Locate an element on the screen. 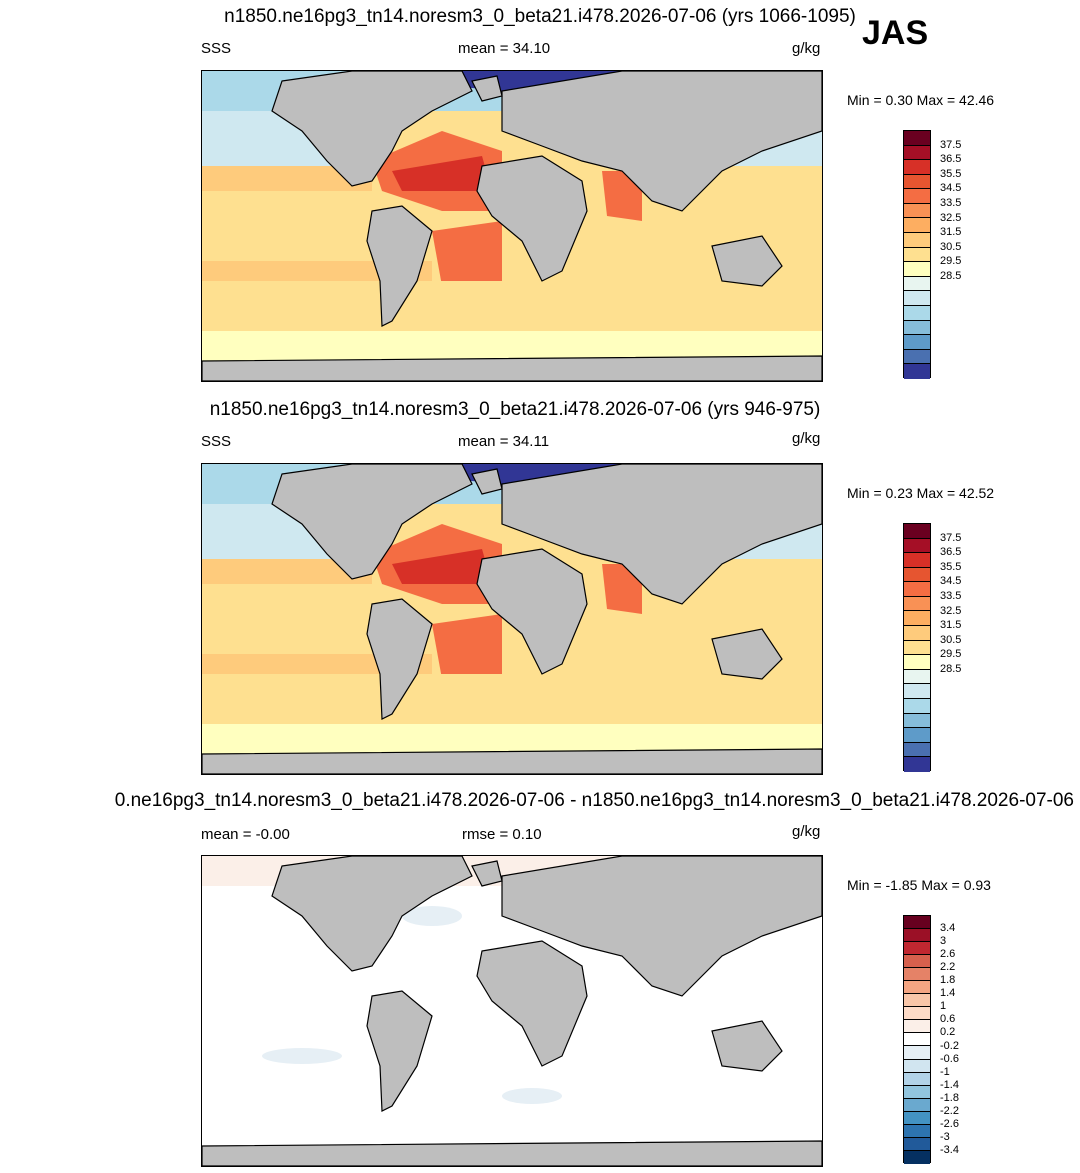 The height and width of the screenshot is (1173, 1080). panel-1-colorbar is located at coordinates (917, 254).